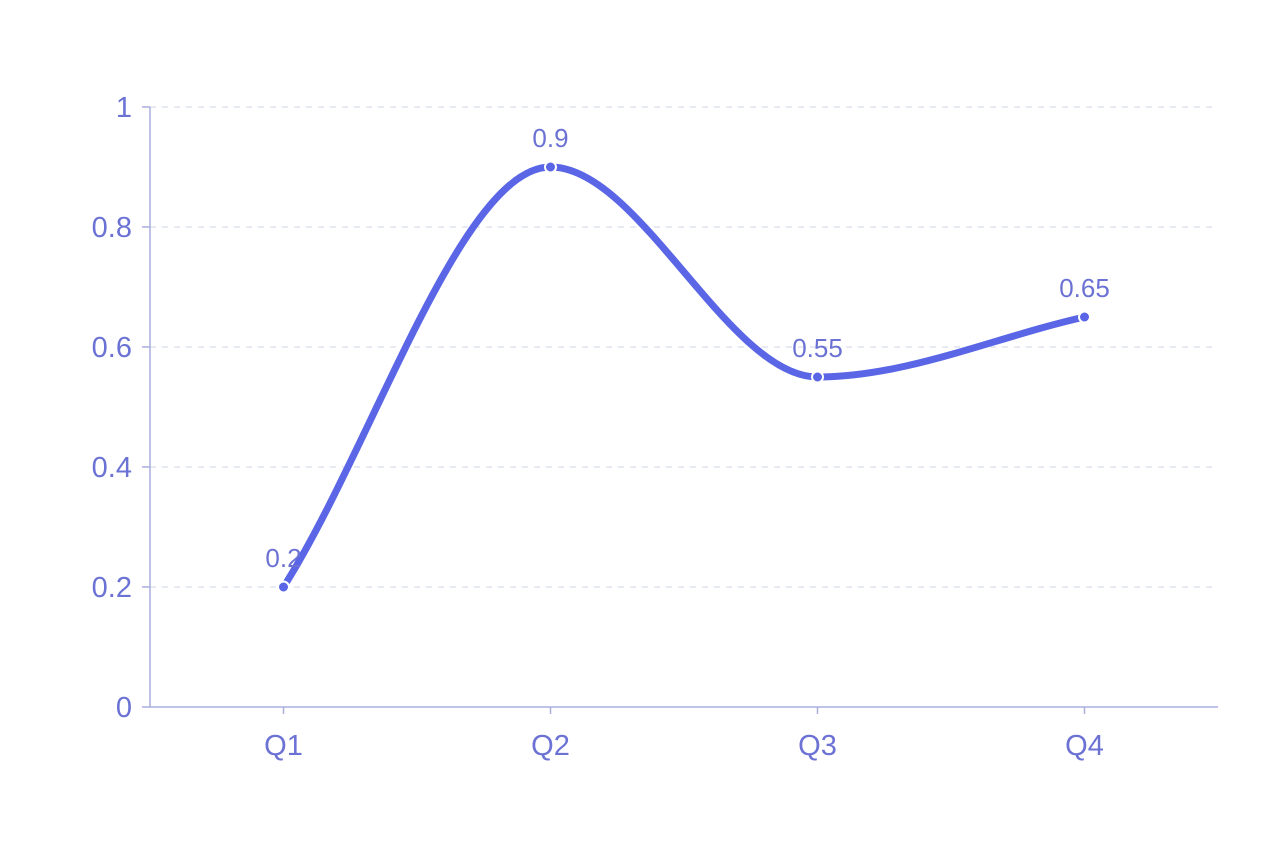 This screenshot has height=846, width=1280. Describe the element at coordinates (550, 746) in the screenshot. I see `x-tick-label: Q2` at that location.